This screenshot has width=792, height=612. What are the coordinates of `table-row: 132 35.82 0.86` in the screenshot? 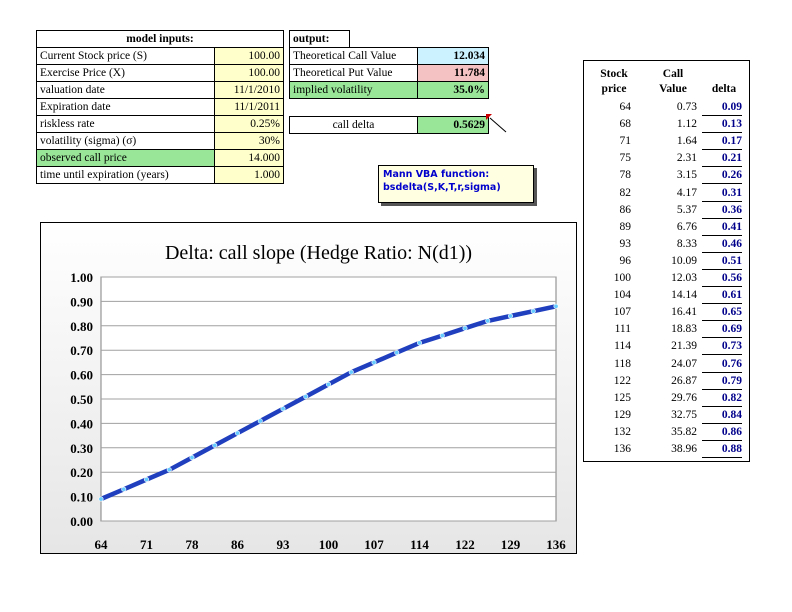 It's located at (666, 432).